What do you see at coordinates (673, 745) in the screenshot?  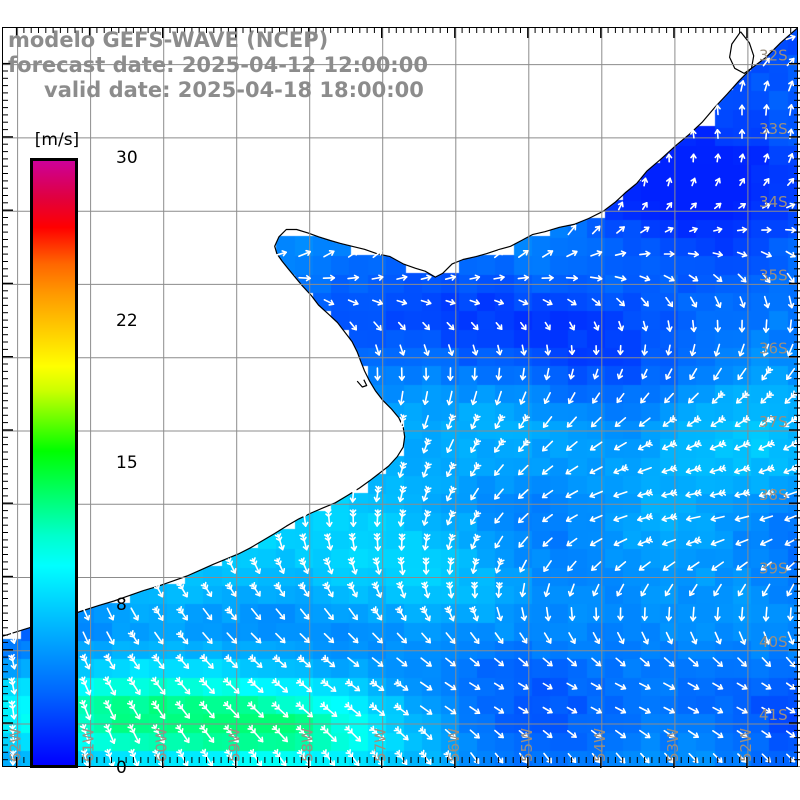 I see `svg-text: 53W` at bounding box center [673, 745].